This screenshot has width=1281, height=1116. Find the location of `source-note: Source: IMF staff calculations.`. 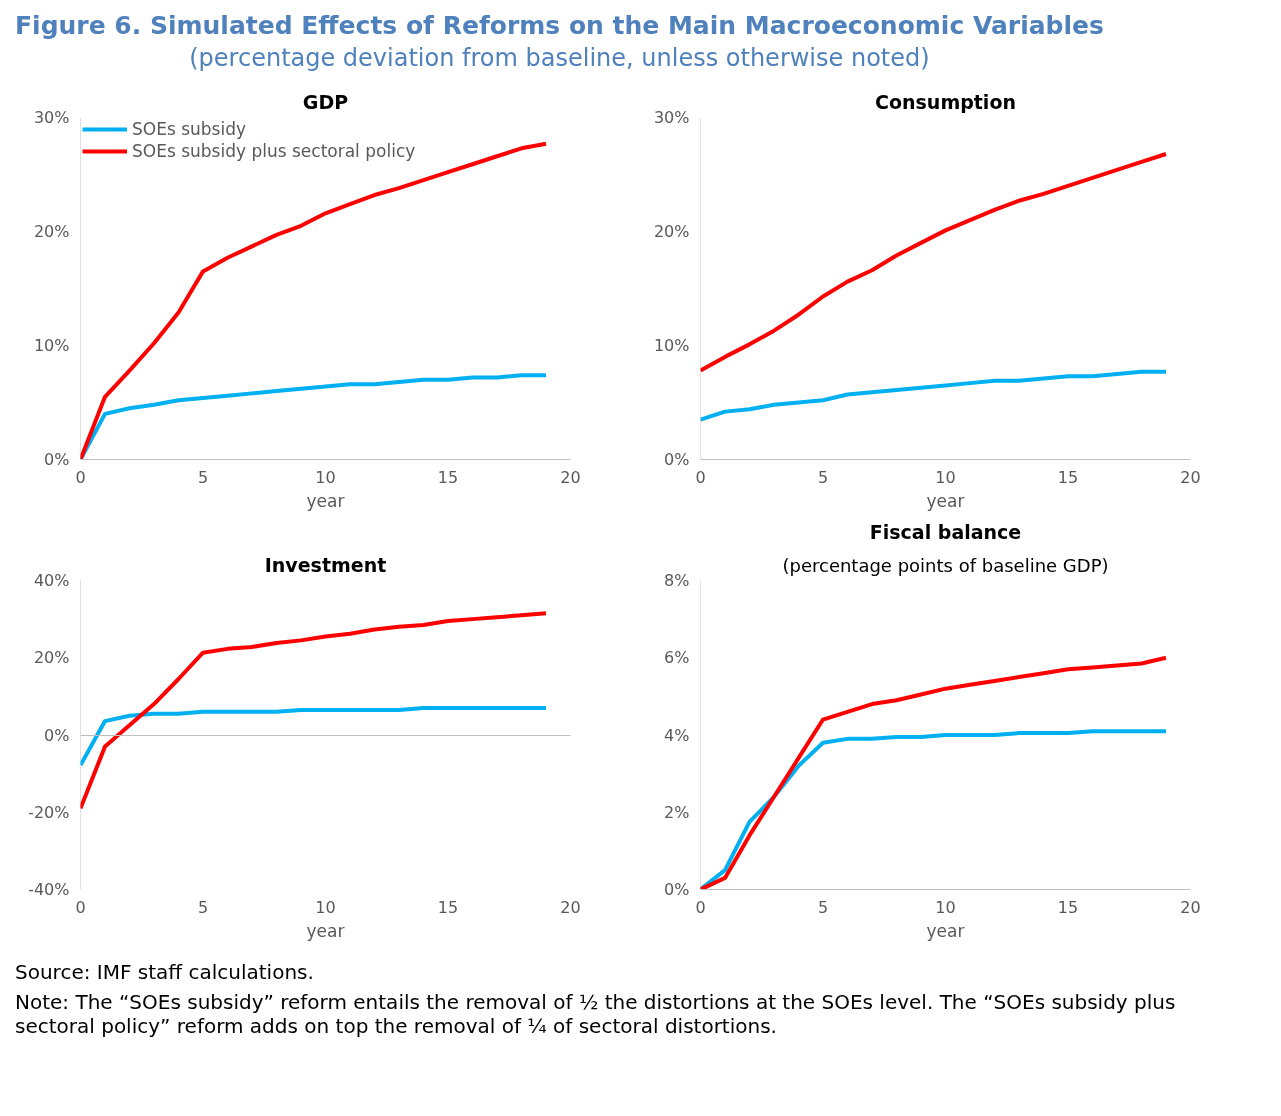

source-note: Source: IMF staff calculations. is located at coordinates (165, 972).